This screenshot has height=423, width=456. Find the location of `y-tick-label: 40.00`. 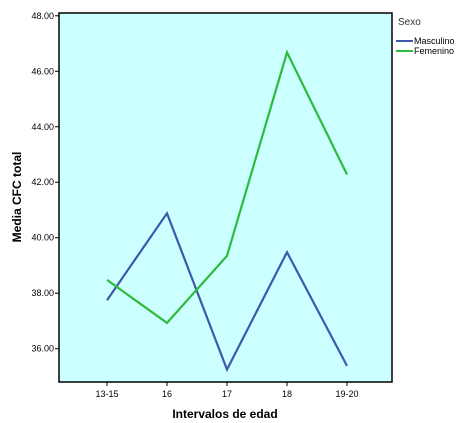

y-tick-label: 40.00 is located at coordinates (42, 238).